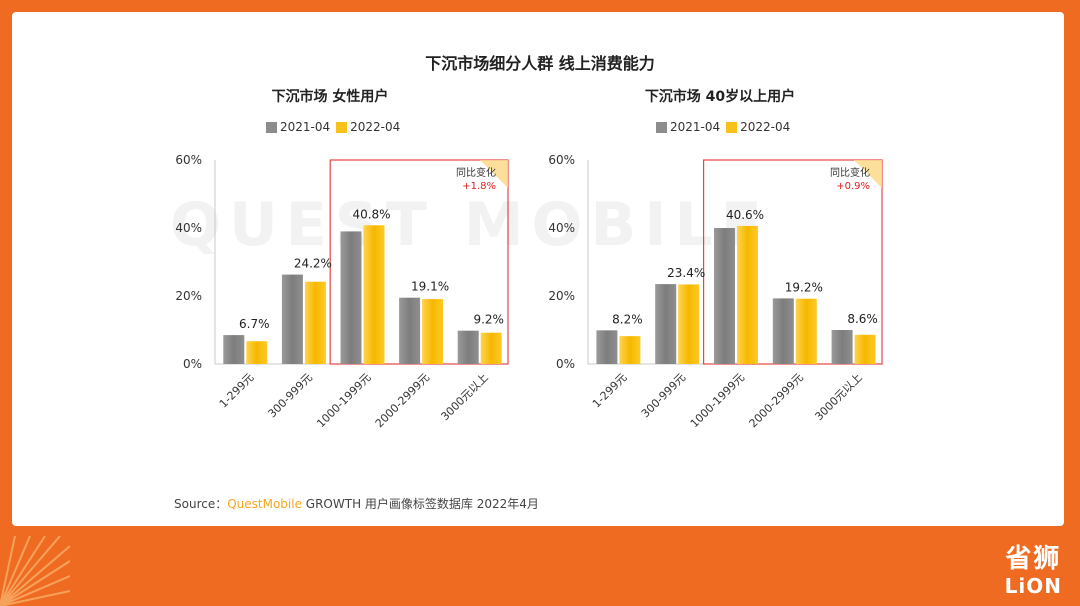 Image resolution: width=1080 pixels, height=606 pixels. Describe the element at coordinates (540, 63) in the screenshot. I see `page-title: 下沉市场细分人群 线上消费能力` at that location.